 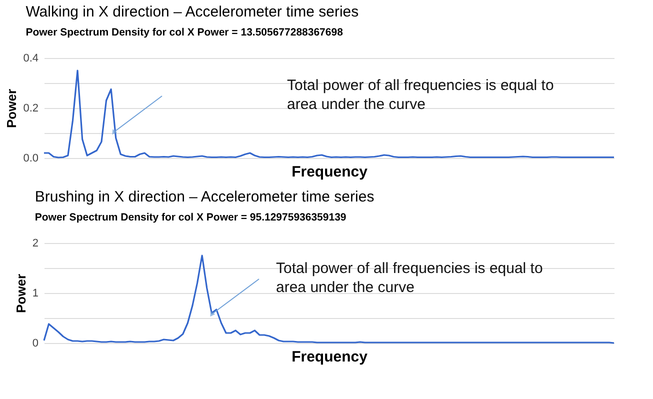 I want to click on y-tick-label: 1, so click(x=35, y=294).